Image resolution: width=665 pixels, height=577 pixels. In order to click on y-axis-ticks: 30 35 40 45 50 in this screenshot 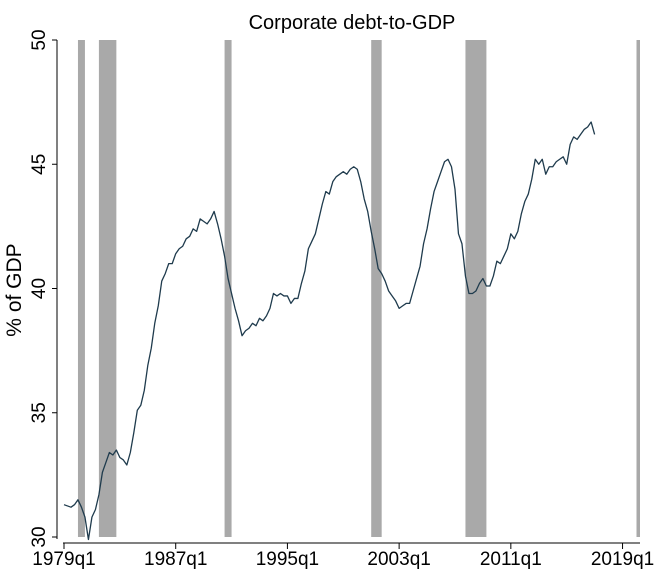, I will do `click(43, 288)`.